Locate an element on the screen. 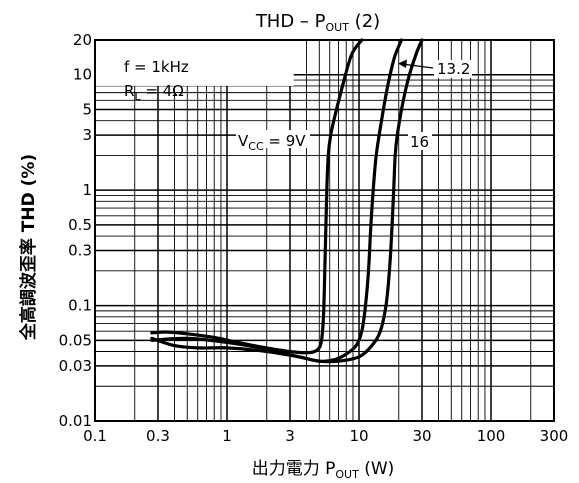 Image resolution: width=579 pixels, height=483 pixels. series-label-9v: VCC = 9V is located at coordinates (272, 142).